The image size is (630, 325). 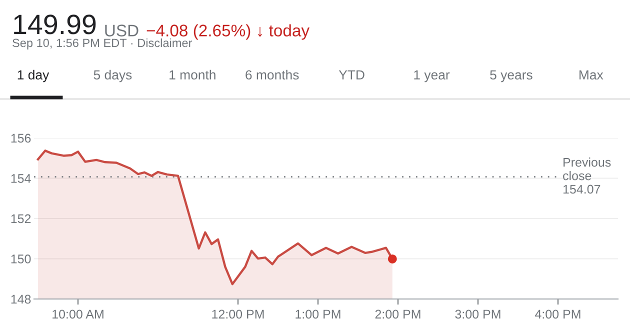 I want to click on y-tick-label: 148, so click(x=21, y=299).